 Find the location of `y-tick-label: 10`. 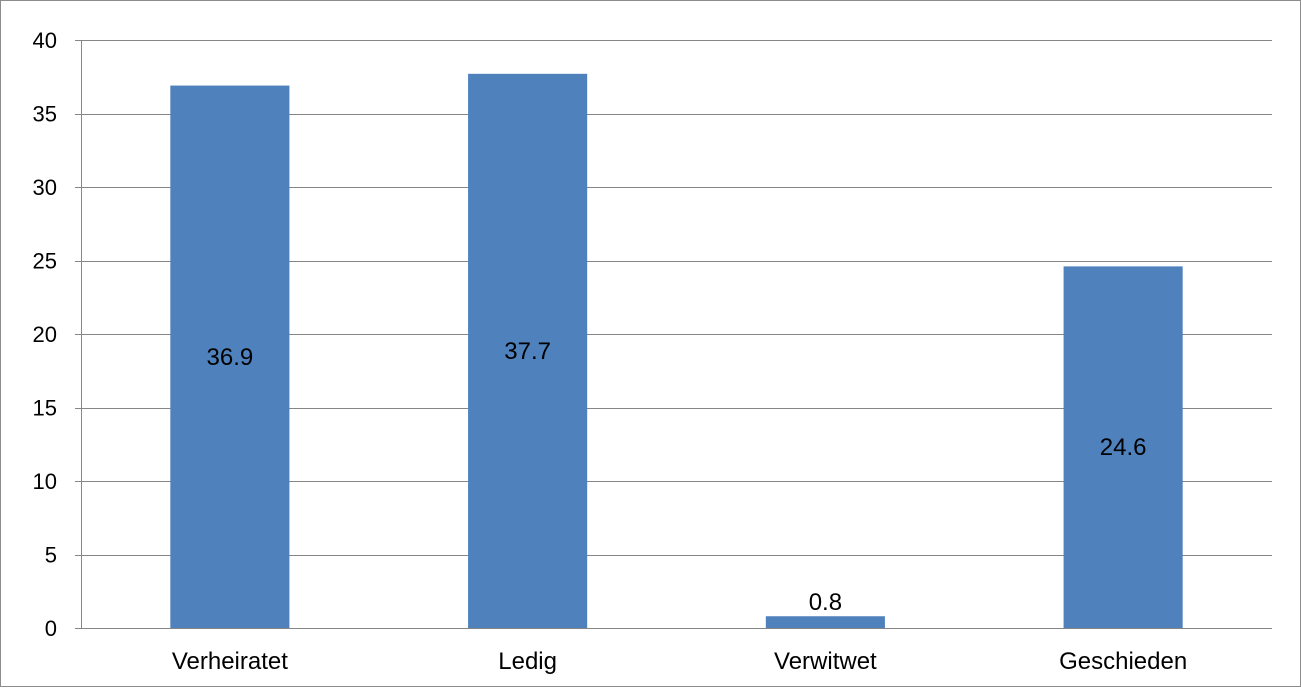

y-tick-label: 10 is located at coordinates (45, 481).